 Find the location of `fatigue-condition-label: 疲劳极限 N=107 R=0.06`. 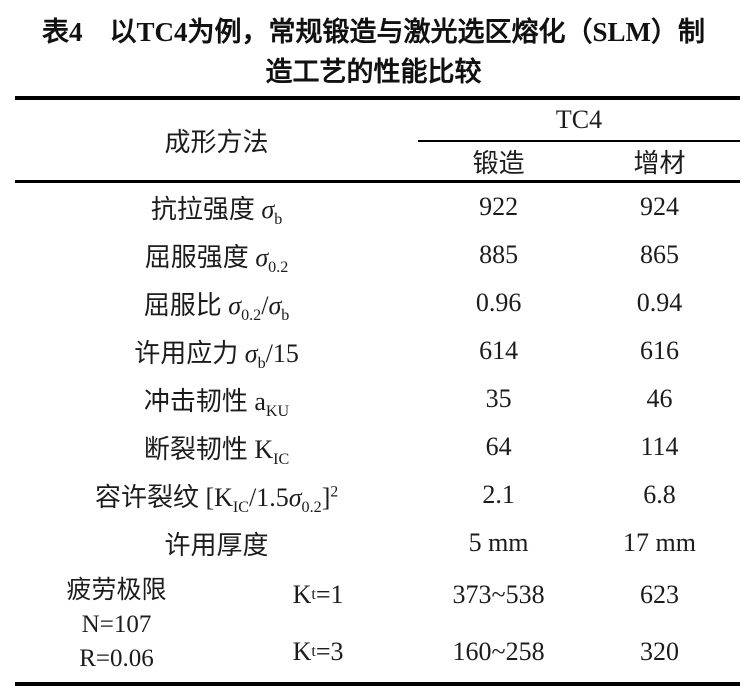

fatigue-condition-label: 疲劳极限 N=107 R=0.06 is located at coordinates (116, 624).